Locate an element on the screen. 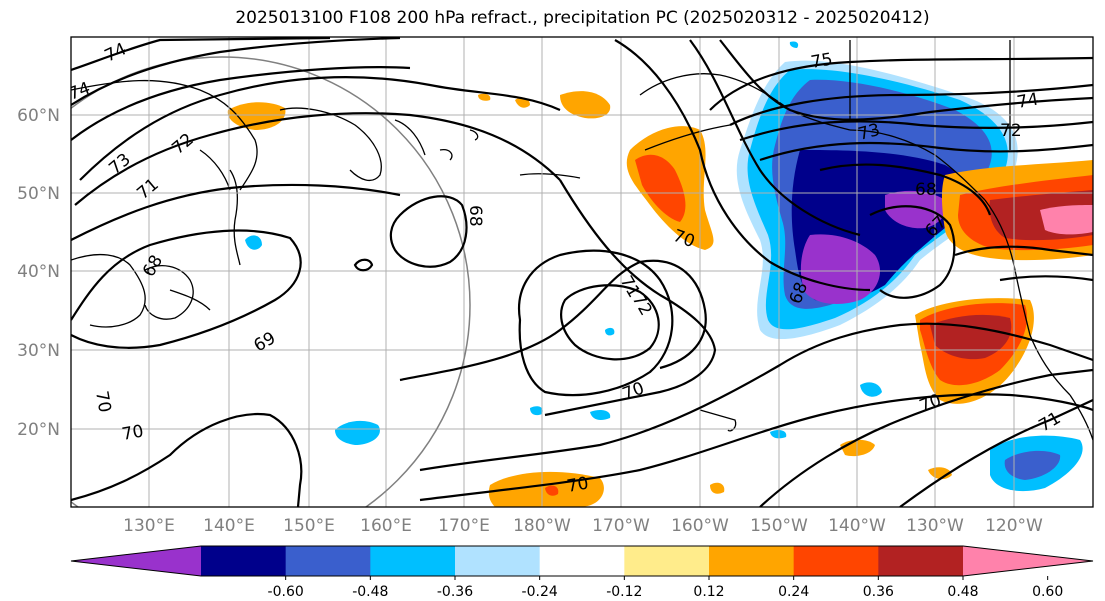 The width and height of the screenshot is (1105, 601). lat-label: 50°N is located at coordinates (38, 194).